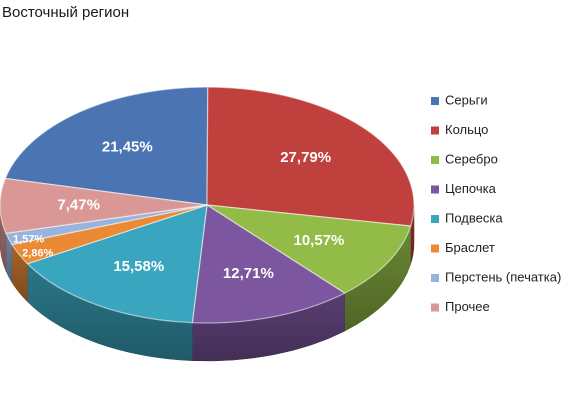 This screenshot has width=576, height=409. Describe the element at coordinates (467, 306) in the screenshot. I see `legend-label-8: Прочее` at that location.